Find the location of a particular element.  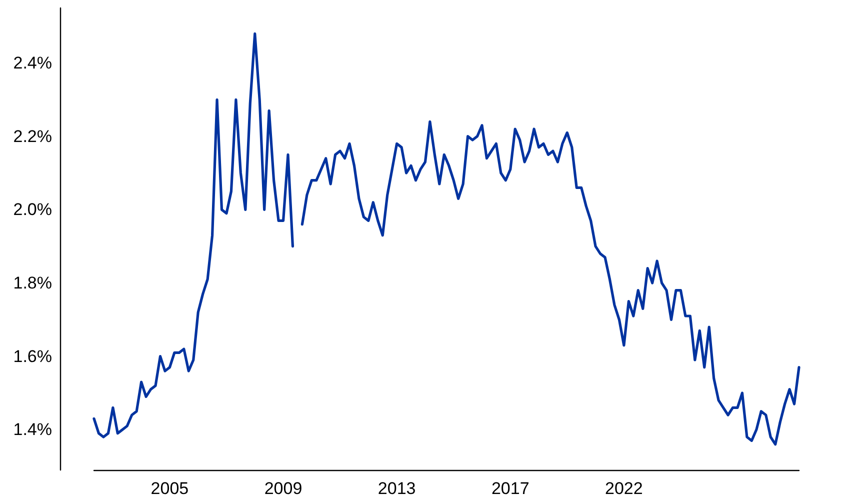

y-tick-label: 1.8% is located at coordinates (32, 283).